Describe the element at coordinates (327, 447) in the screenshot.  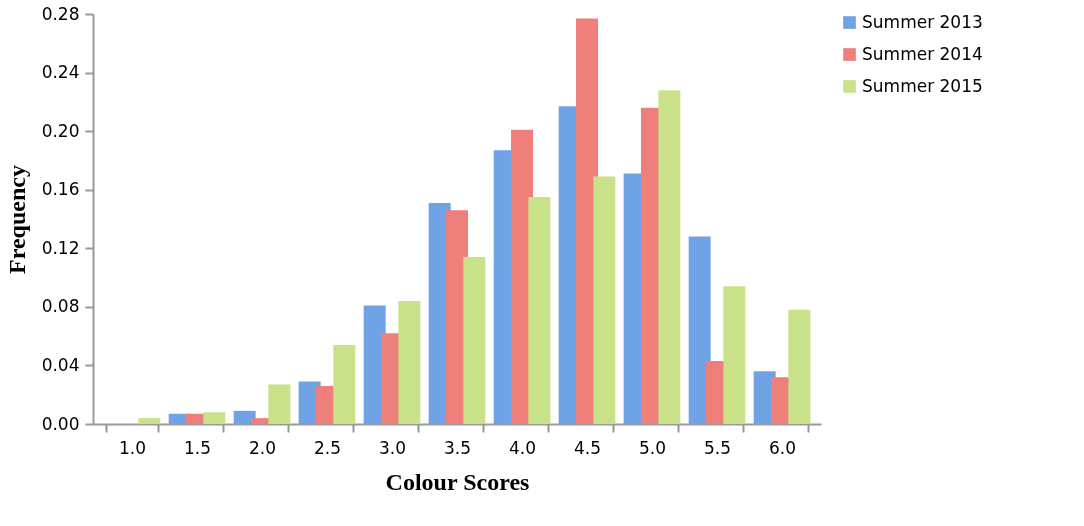
I see `x-tick-label: 2.5` at that location.